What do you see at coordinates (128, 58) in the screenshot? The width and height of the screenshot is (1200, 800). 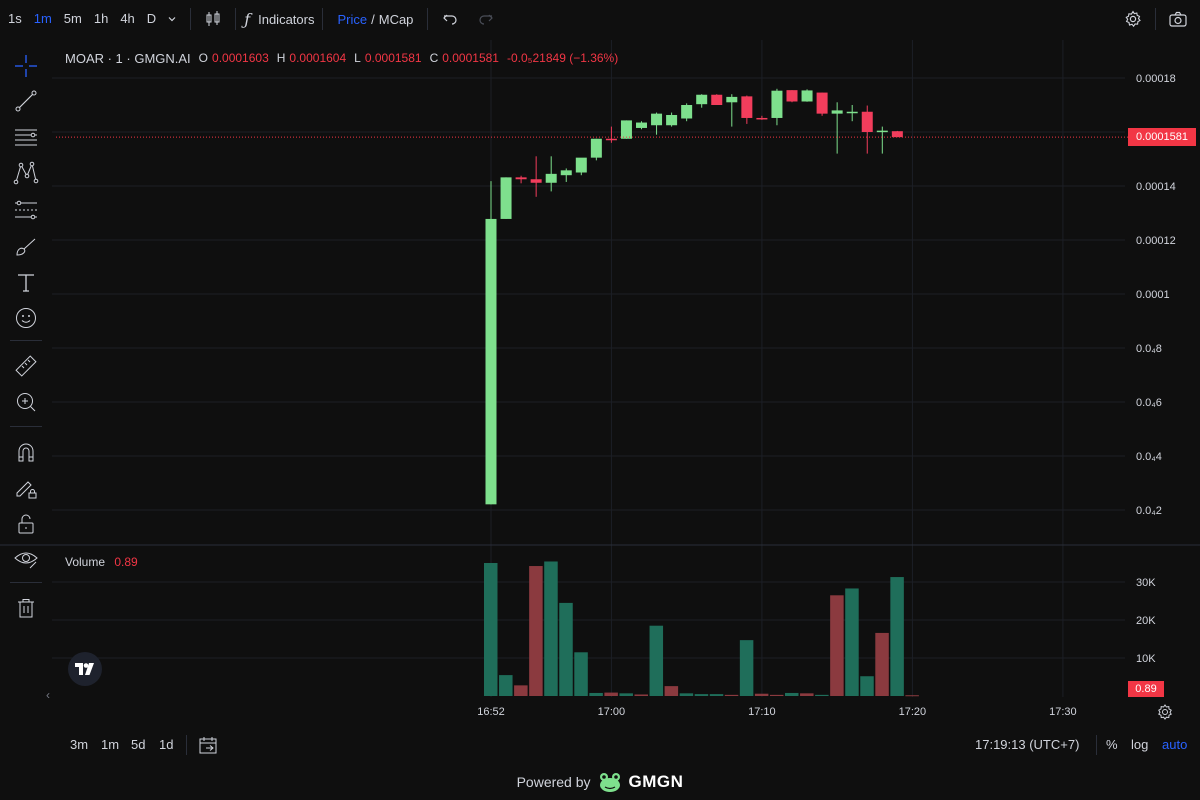 I see `symbol-title: MOAR · 1 · GMGN.AI` at bounding box center [128, 58].